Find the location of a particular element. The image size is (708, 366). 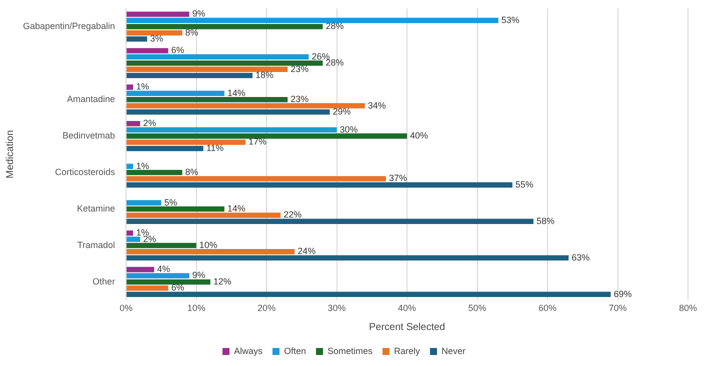

legend-label: Sometimes is located at coordinates (350, 351).